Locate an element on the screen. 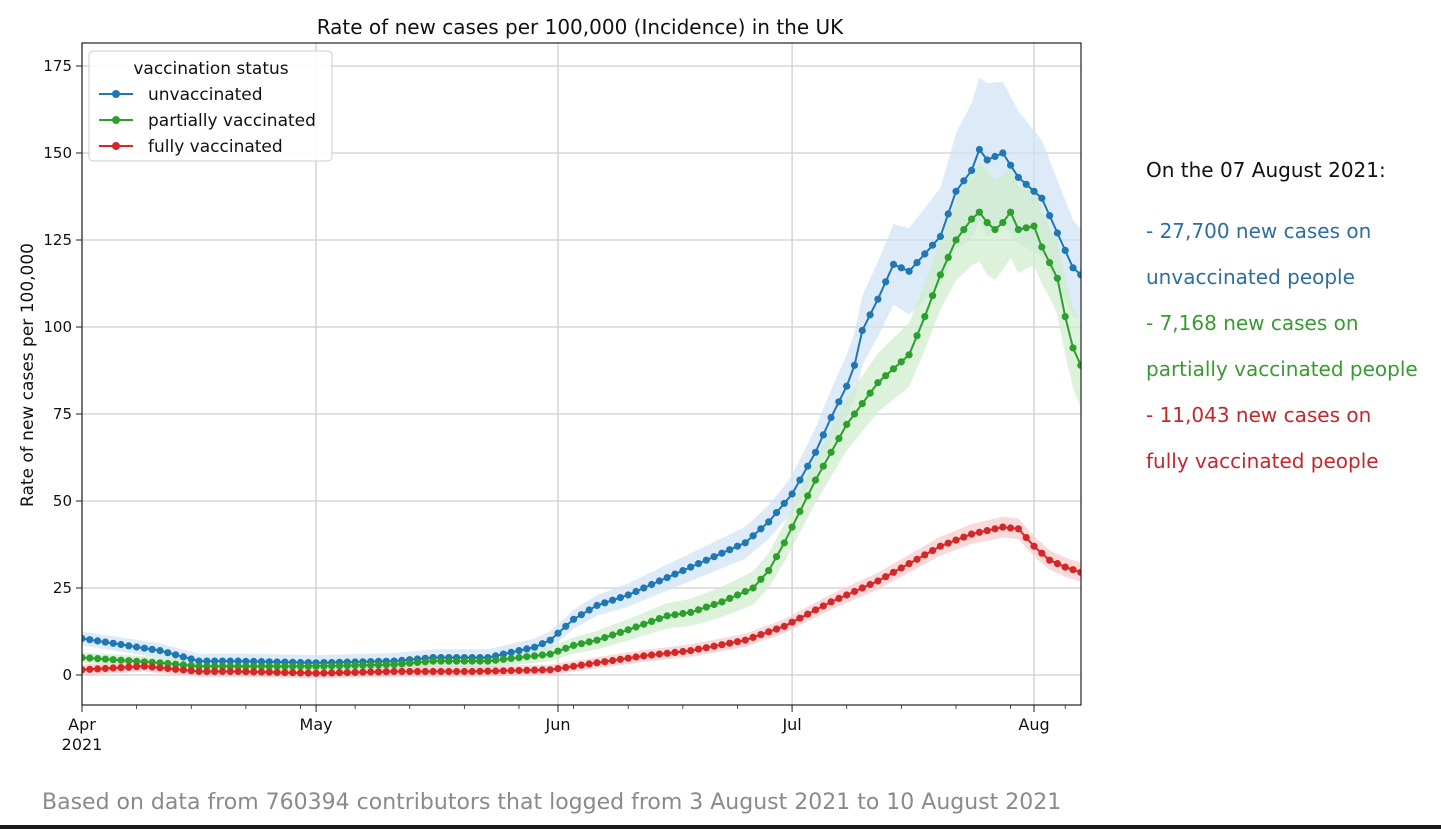  bottom-divider is located at coordinates (720, 827).